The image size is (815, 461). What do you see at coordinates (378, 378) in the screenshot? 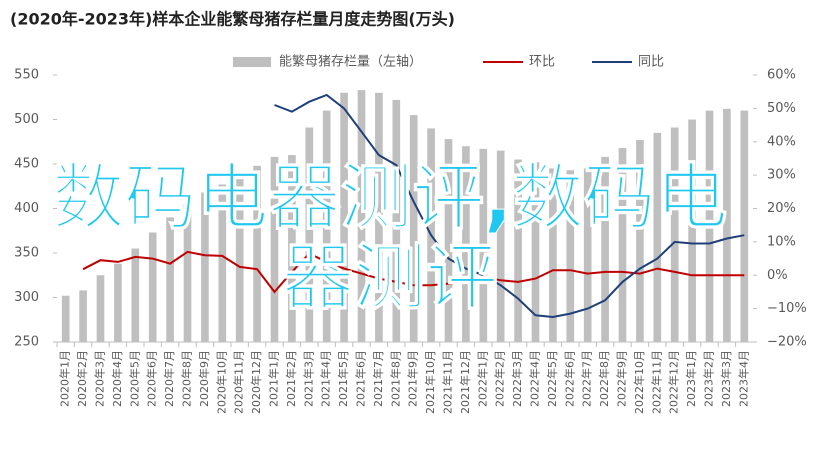
I see `x-tick-label: 2021年7月` at bounding box center [378, 378].